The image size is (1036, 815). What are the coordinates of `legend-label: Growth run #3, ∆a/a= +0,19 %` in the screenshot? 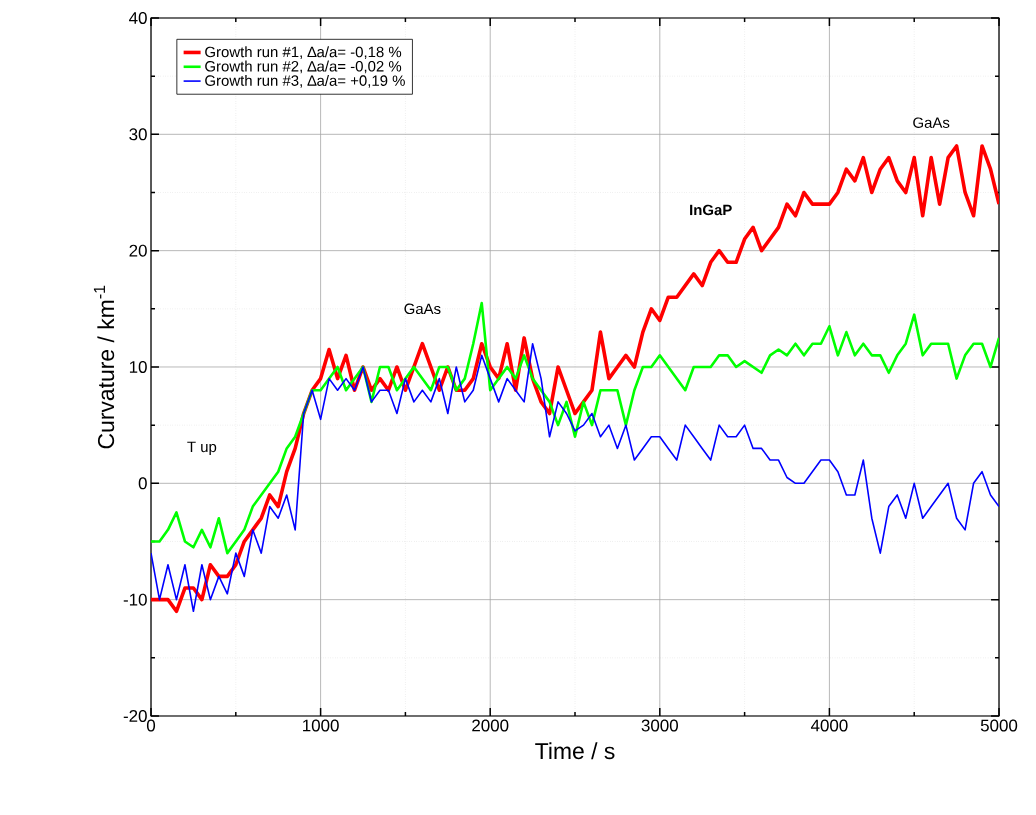 It's located at (305, 81).